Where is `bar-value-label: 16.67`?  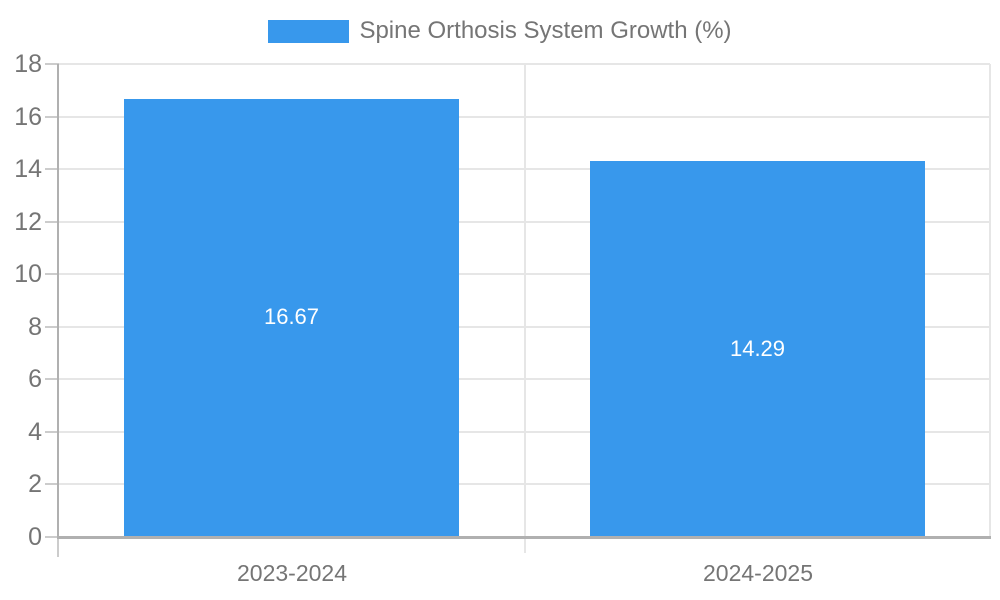 bar-value-label: 16.67 is located at coordinates (291, 316).